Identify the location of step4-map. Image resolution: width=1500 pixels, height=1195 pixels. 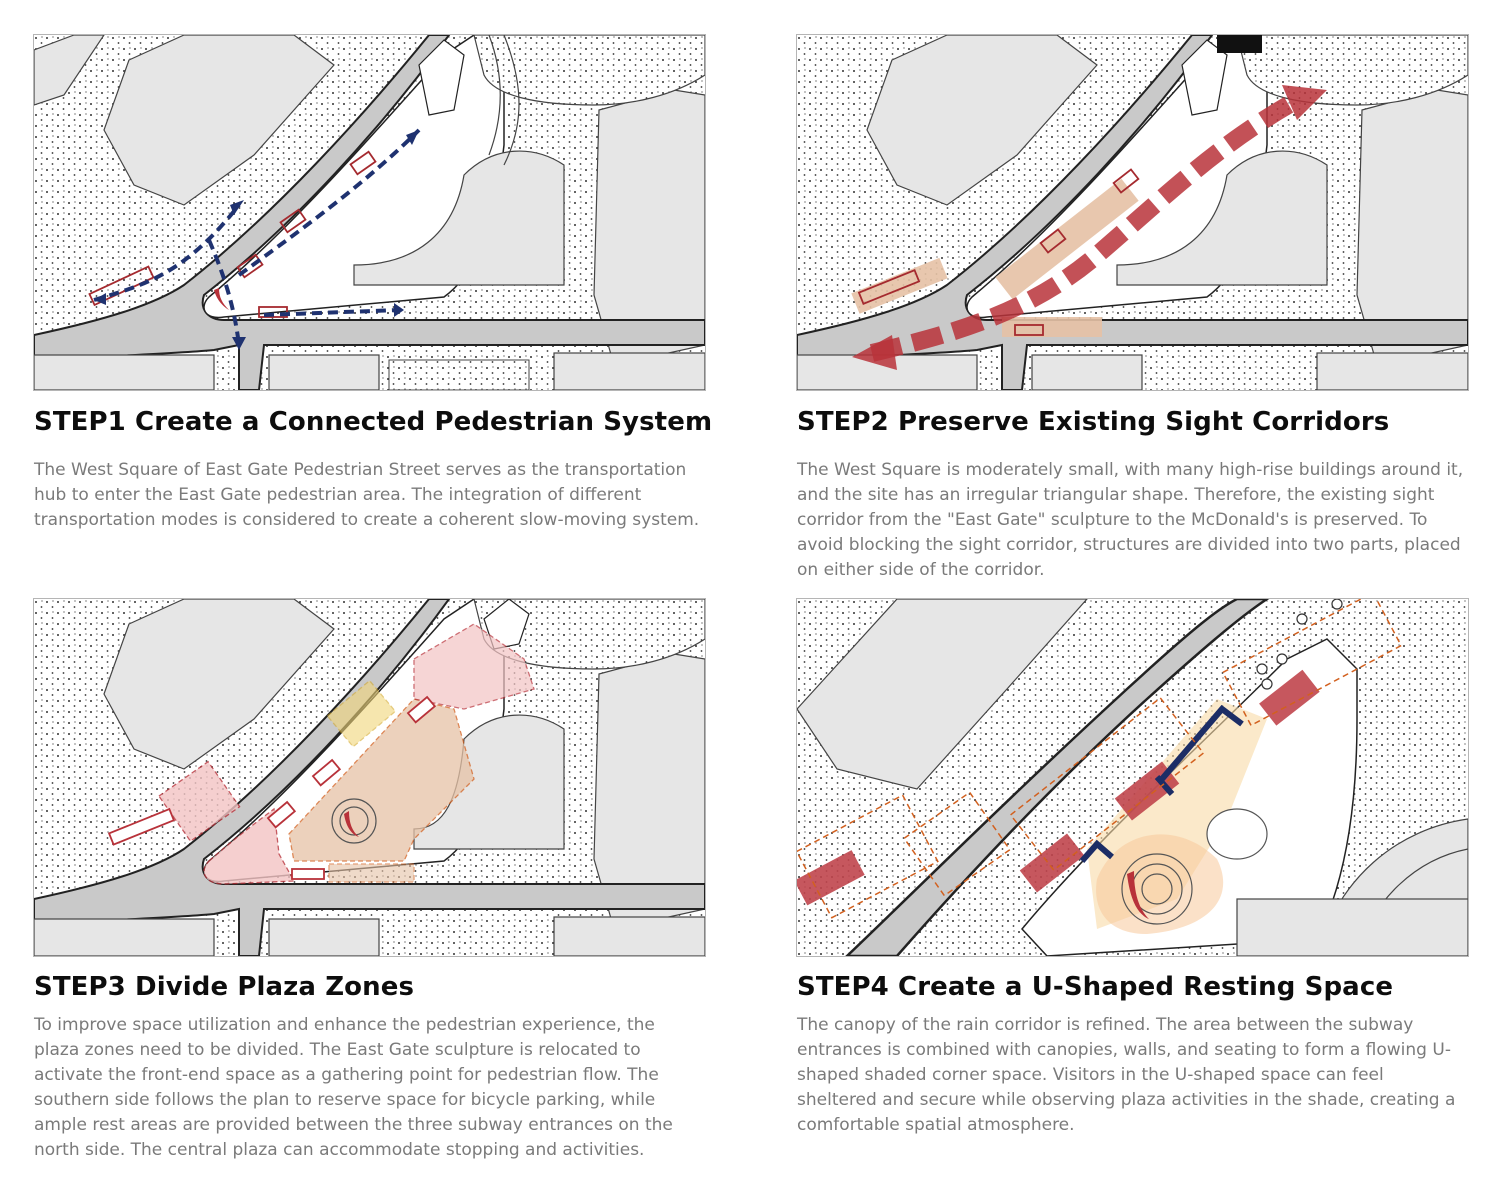
(1132, 777).